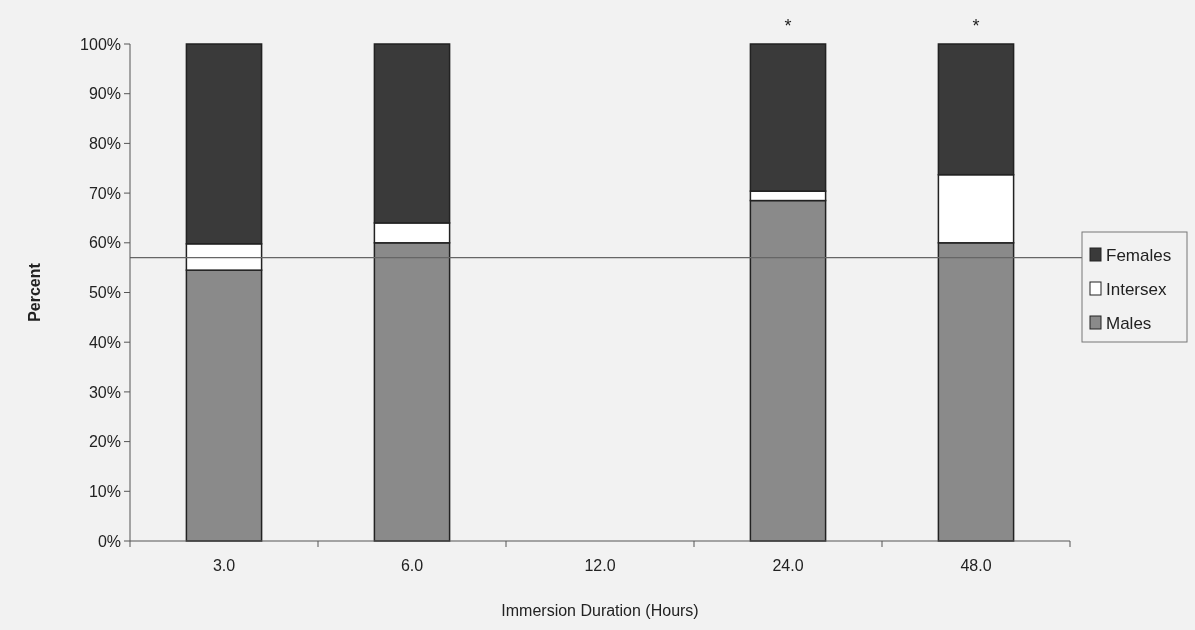 This screenshot has height=630, width=1195. I want to click on legend-label: Females, so click(1139, 255).